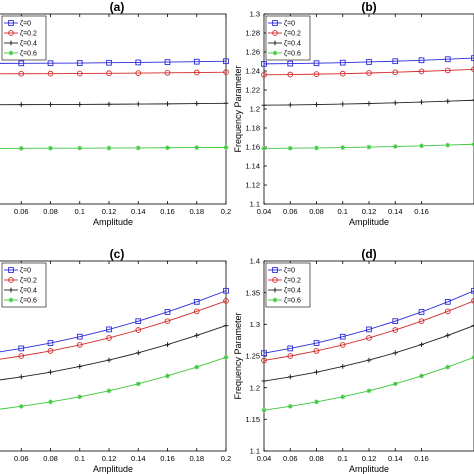 The height and width of the screenshot is (474, 474). What do you see at coordinates (252, 33) in the screenshot?
I see `y-tick-label: 1.28` at bounding box center [252, 33].